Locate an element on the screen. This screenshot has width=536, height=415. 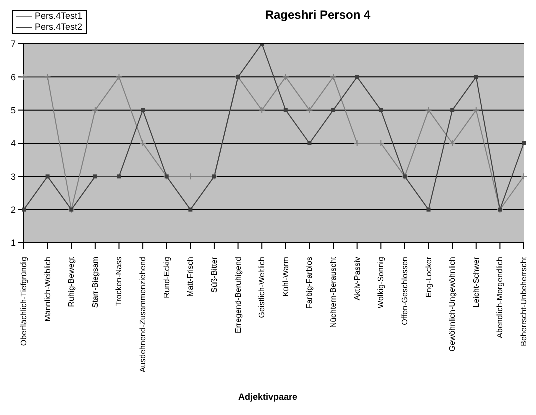
x-tick-label: Aktiv-Passiv is located at coordinates (357, 279).